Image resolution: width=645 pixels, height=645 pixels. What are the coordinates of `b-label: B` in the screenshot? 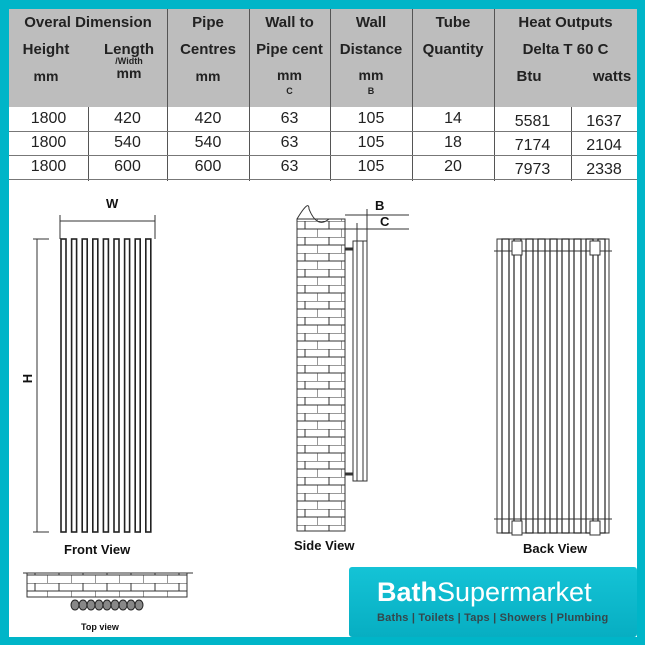 It's located at (380, 205).